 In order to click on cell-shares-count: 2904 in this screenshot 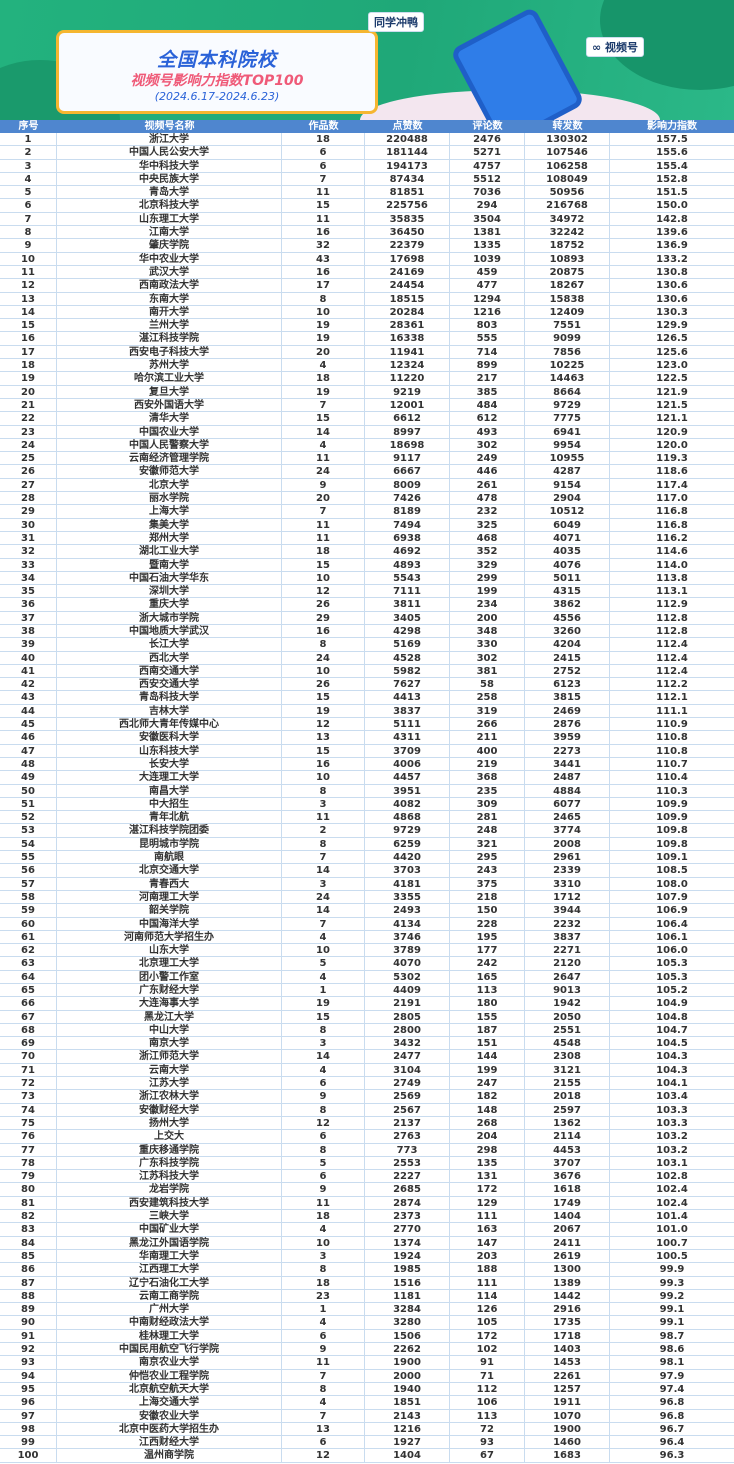, I will do `click(567, 498)`.